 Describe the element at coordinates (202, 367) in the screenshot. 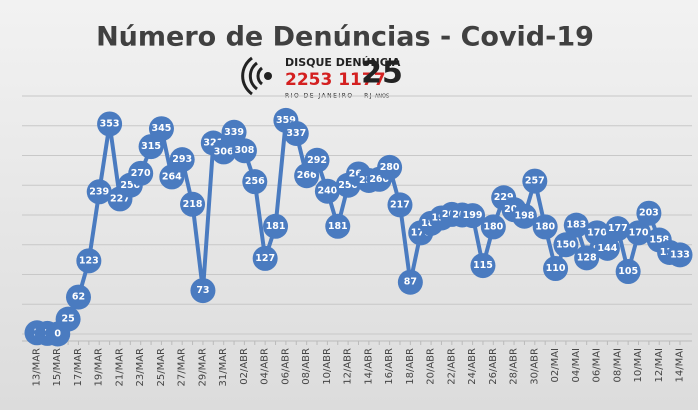

I see `x-tick-label: 29/MAR` at that location.